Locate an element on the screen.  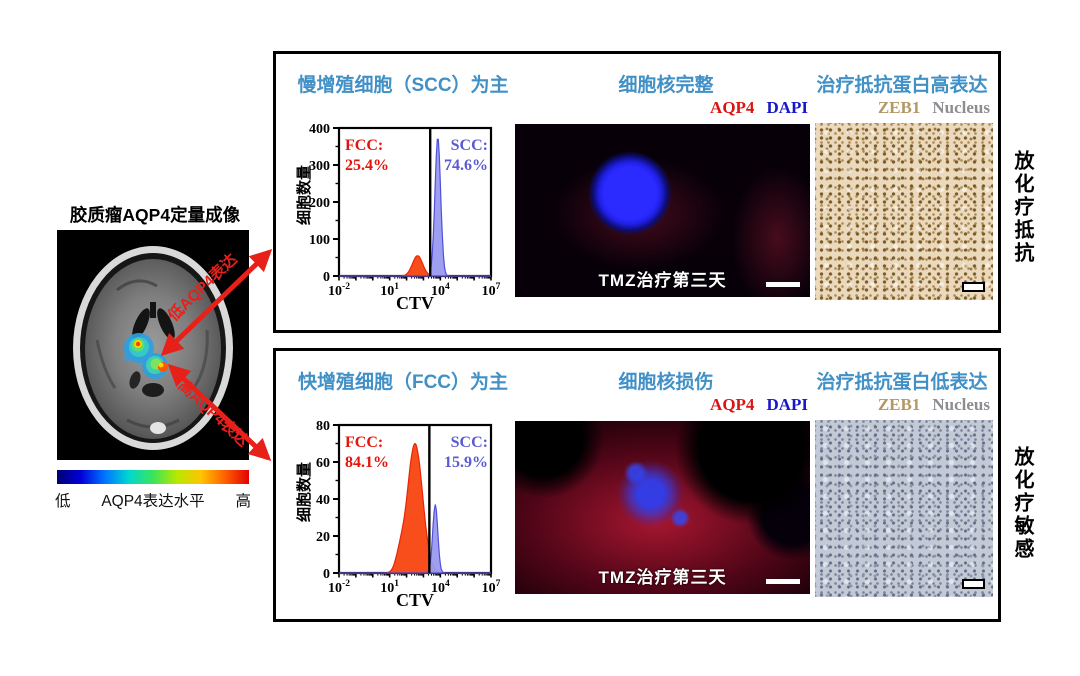
panel1-fluor-markers: AQP4 DAPI is located at coordinates (707, 405).